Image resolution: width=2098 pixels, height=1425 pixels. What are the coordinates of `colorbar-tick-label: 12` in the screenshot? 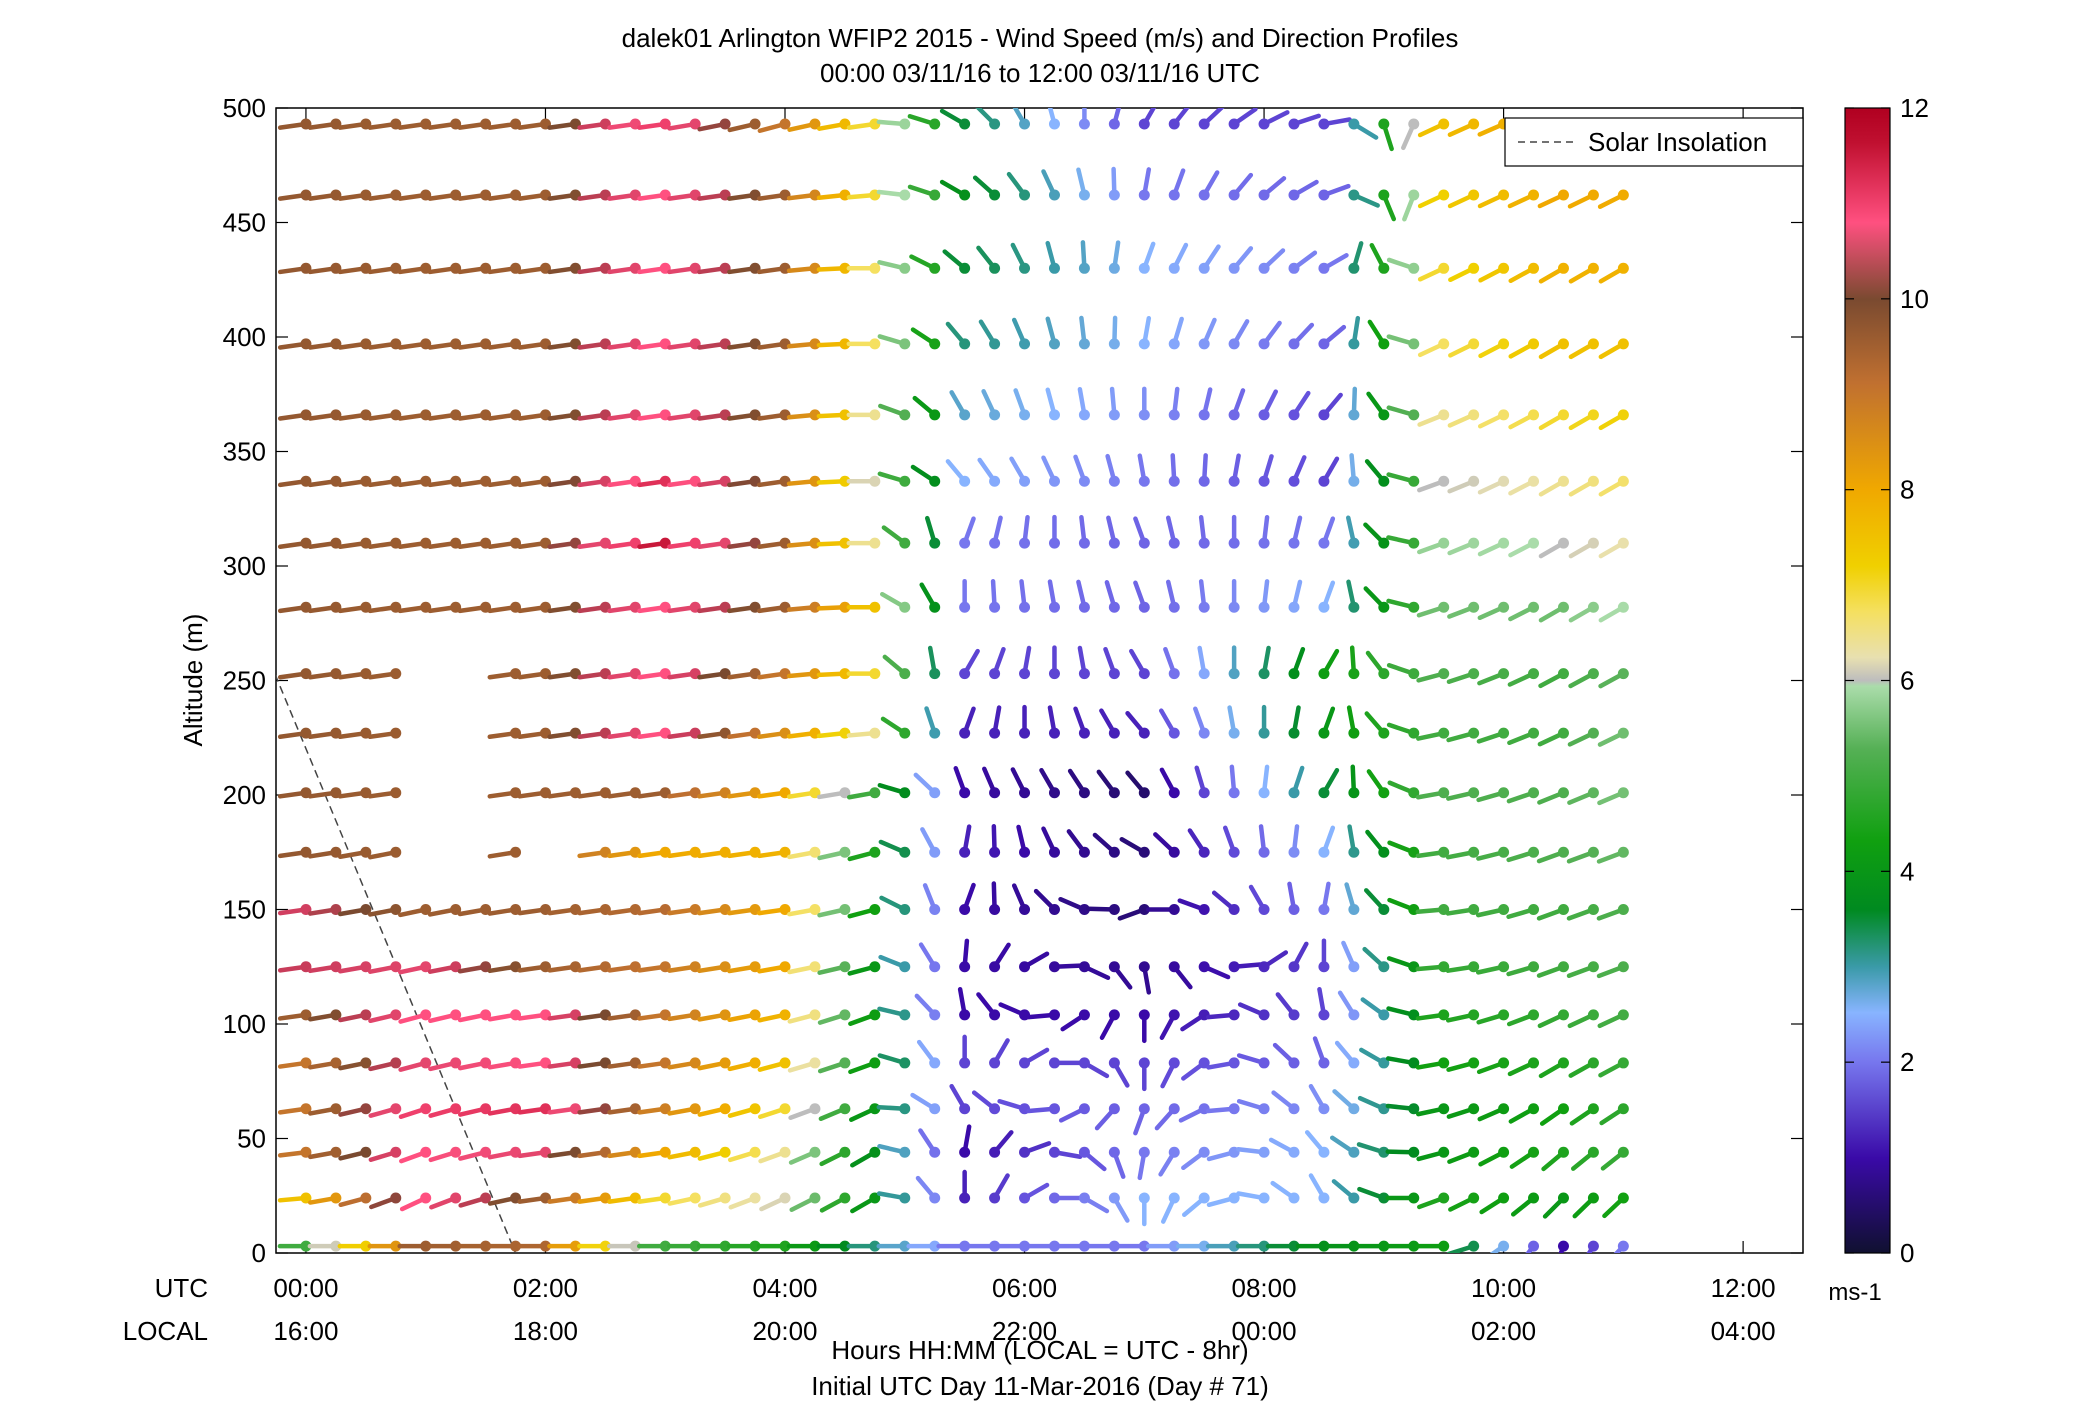 It's located at (1914, 108).